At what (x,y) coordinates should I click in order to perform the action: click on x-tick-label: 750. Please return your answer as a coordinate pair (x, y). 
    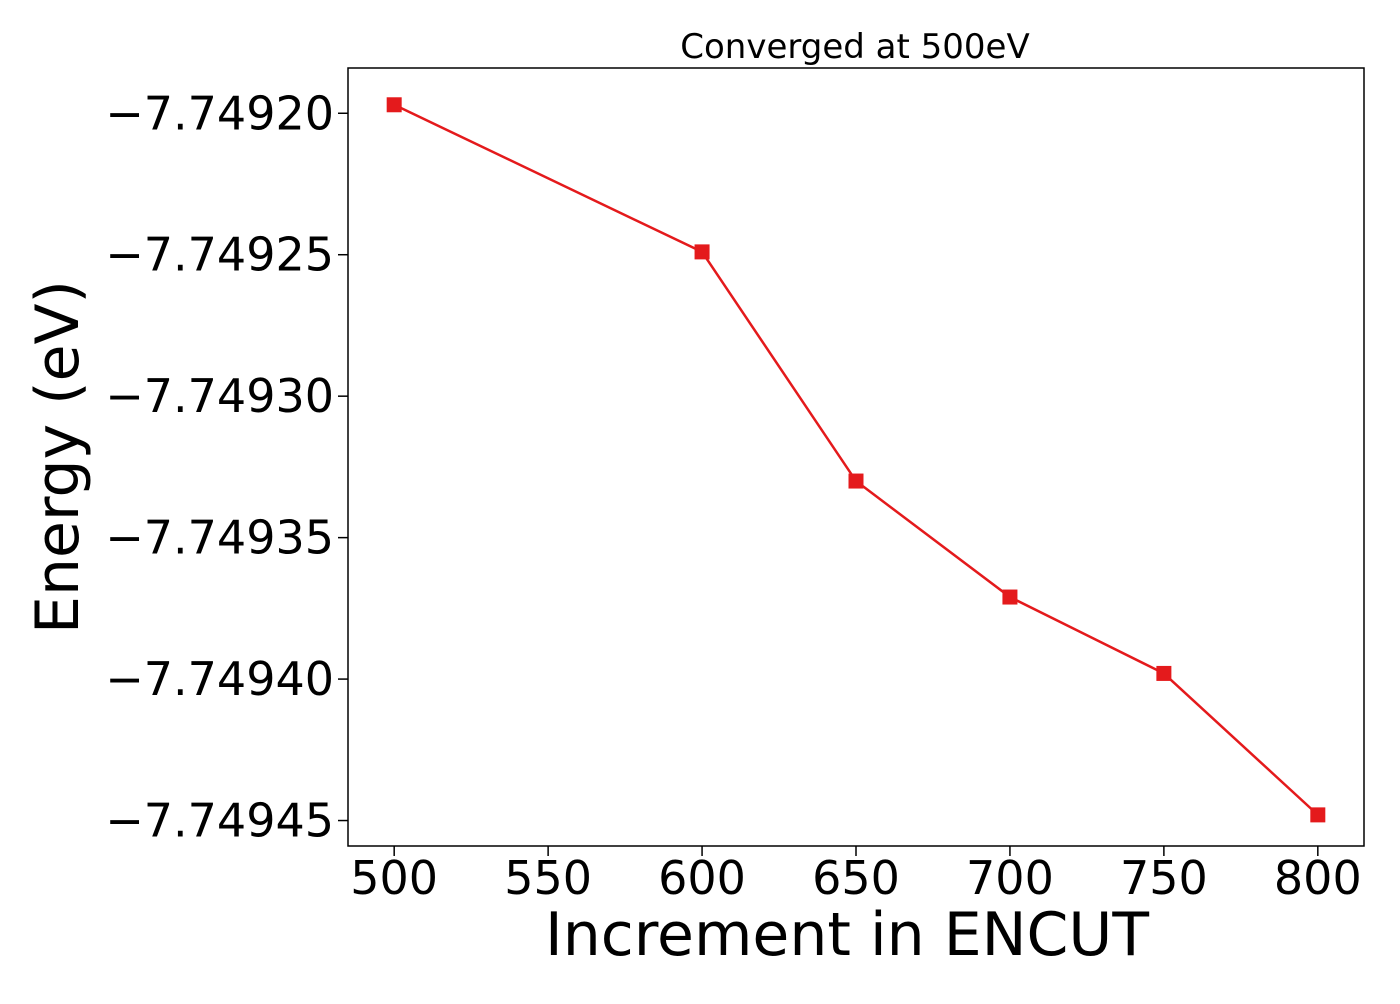
    Looking at the image, I should click on (1164, 878).